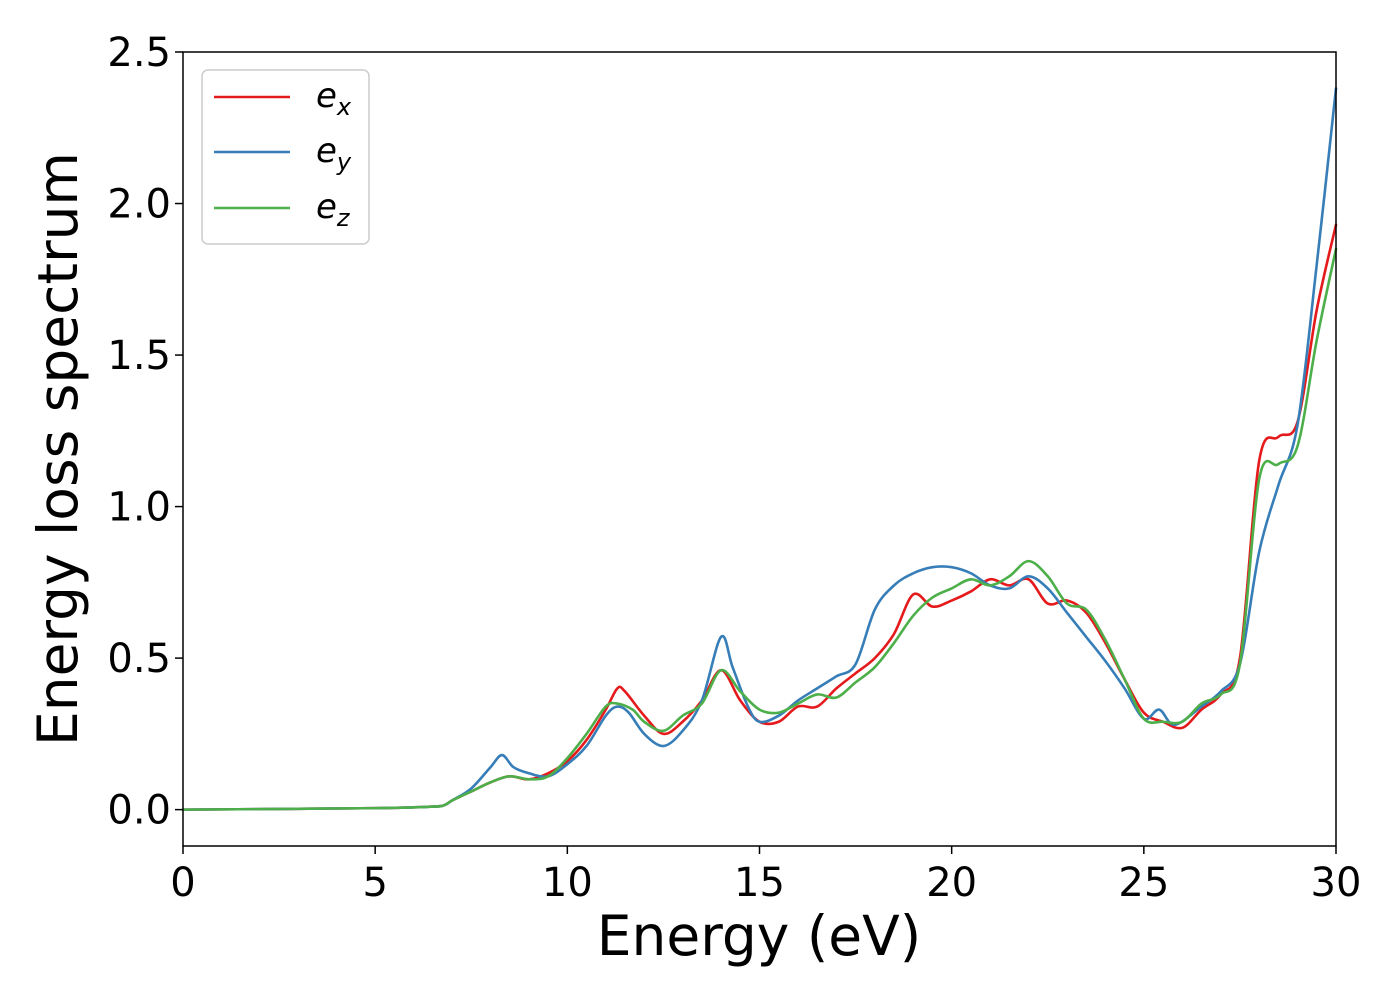 This screenshot has height=1000, width=1400. Describe the element at coordinates (333, 209) in the screenshot. I see `legend-label-e-z: ez` at that location.